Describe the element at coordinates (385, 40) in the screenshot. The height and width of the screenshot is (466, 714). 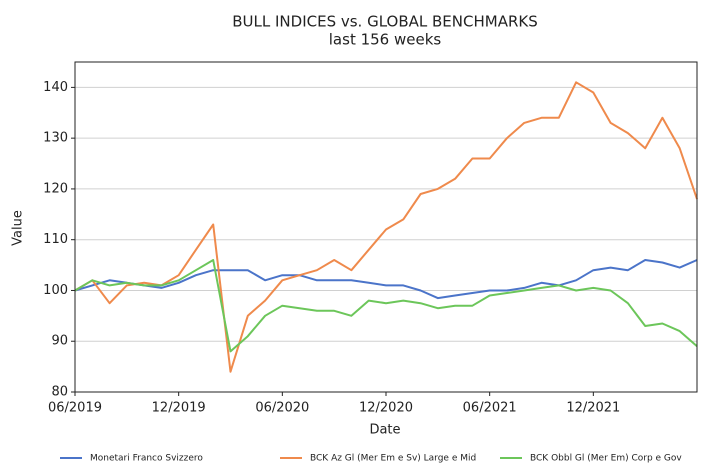
I see `chart-subtitle: last 156 weeks` at that location.